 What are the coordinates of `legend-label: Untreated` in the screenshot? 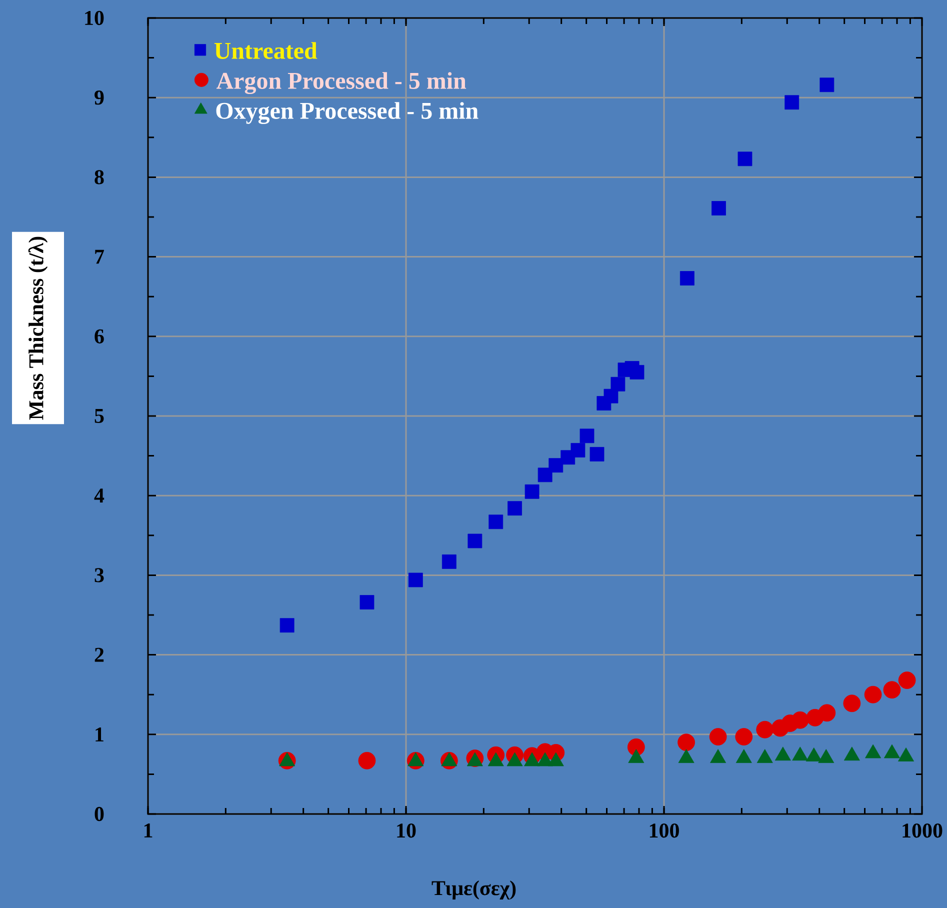 It's located at (266, 50).